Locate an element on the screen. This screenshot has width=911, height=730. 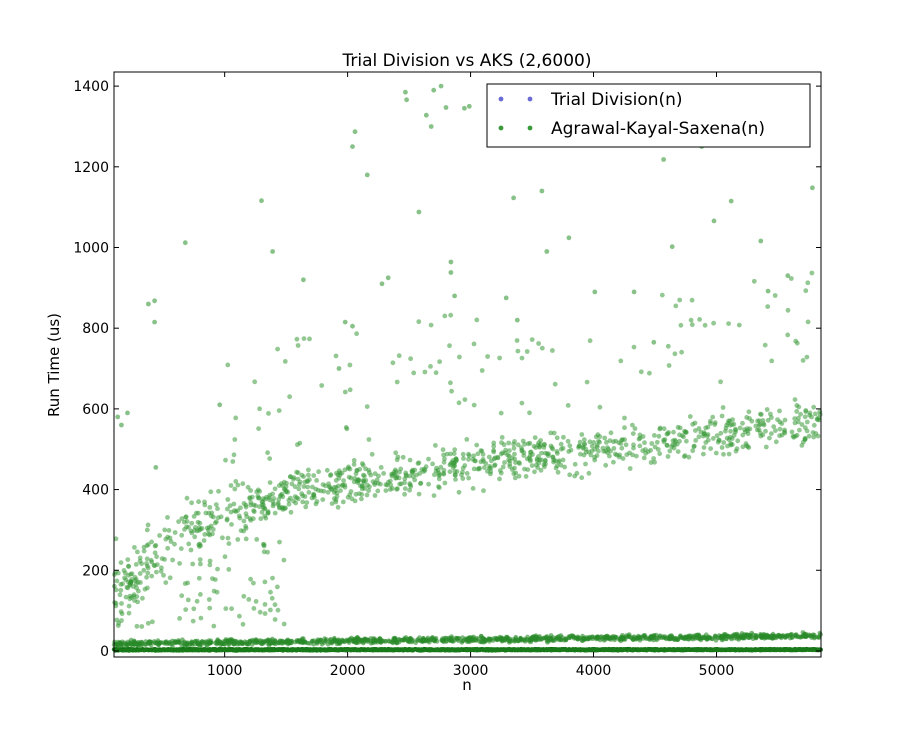
y-tick-label: 600 is located at coordinates (95, 410).